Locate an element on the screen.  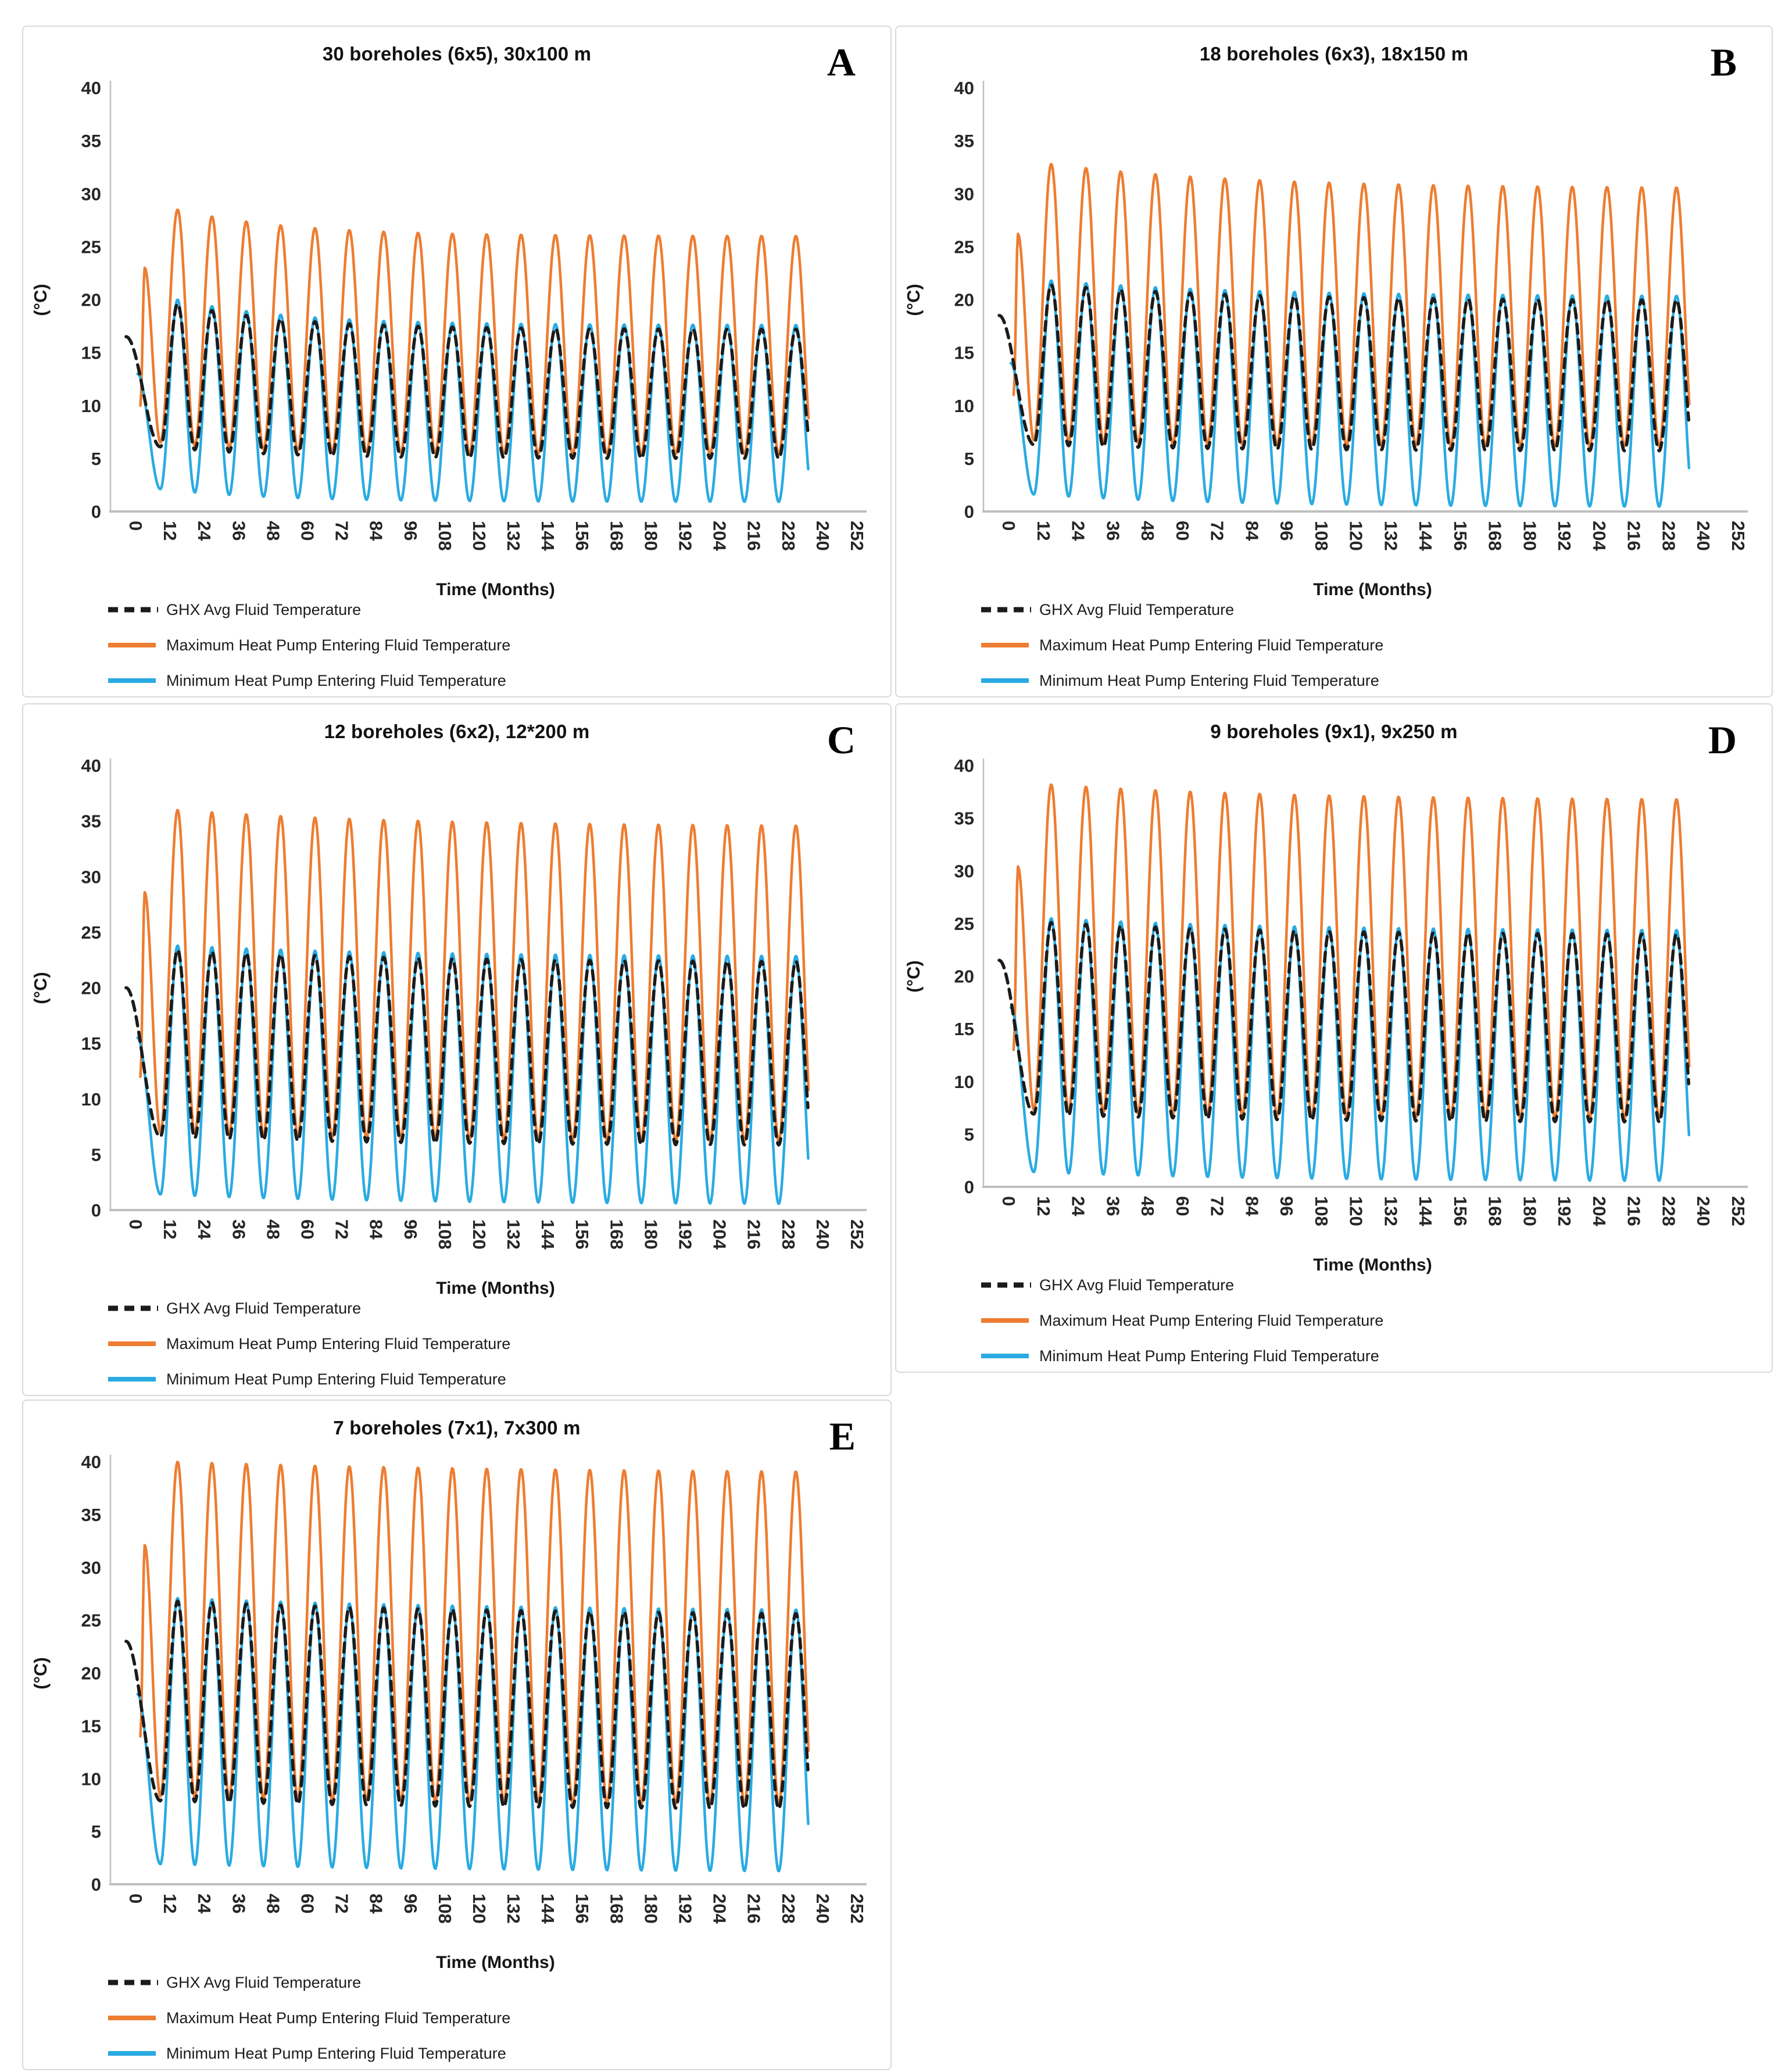
chart-title: 12 boreholes (6x2), 12*200 m is located at coordinates (457, 732).